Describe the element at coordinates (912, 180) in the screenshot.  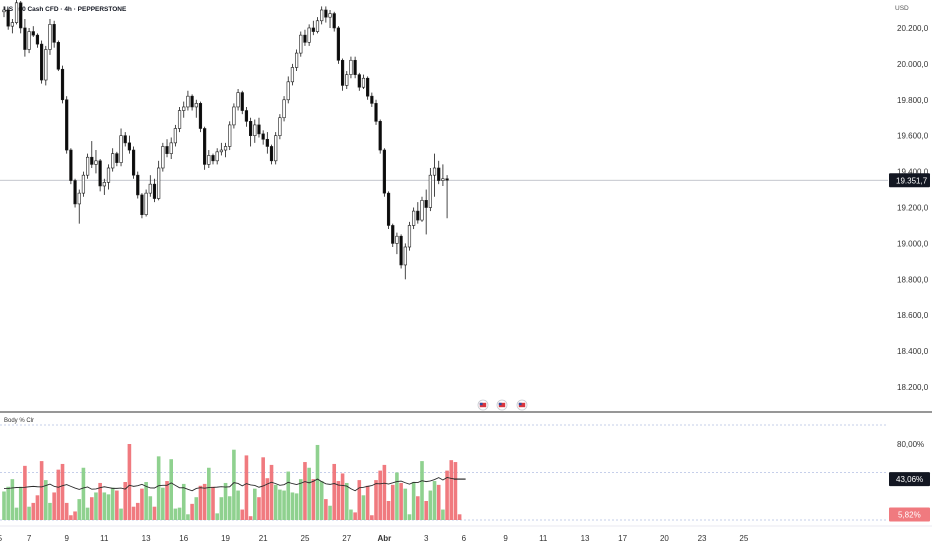
I see `last-price-label: 19.351,7` at that location.